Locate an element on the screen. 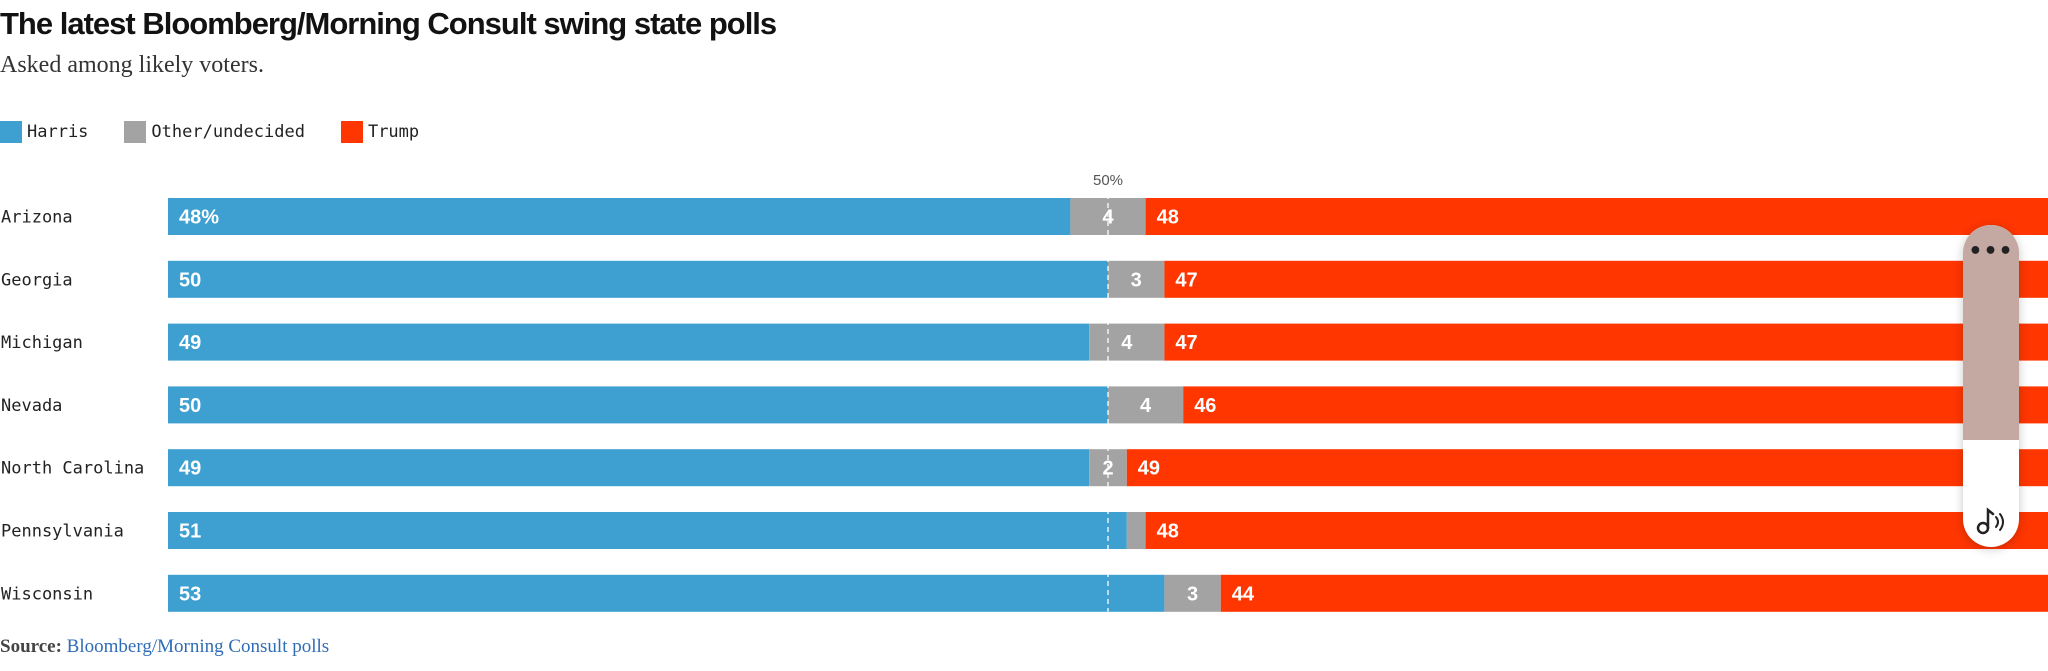 The width and height of the screenshot is (2048, 671). bar-harris-nevada is located at coordinates (638, 405).